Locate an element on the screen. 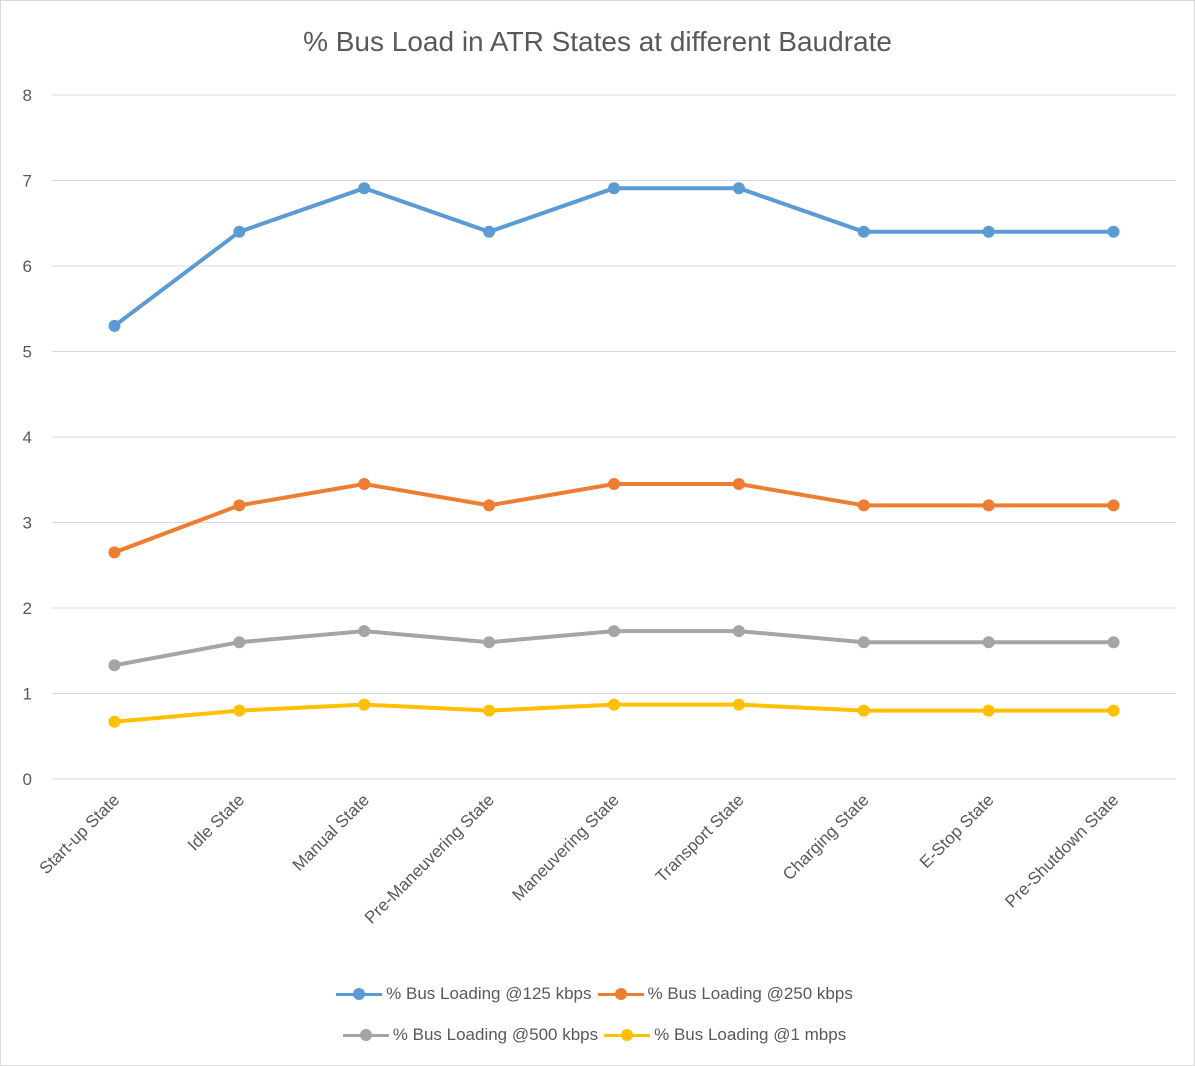 Image resolution: width=1195 pixels, height=1066 pixels. legend-label-125: % Bus Loading @125 kbps is located at coordinates (489, 993).